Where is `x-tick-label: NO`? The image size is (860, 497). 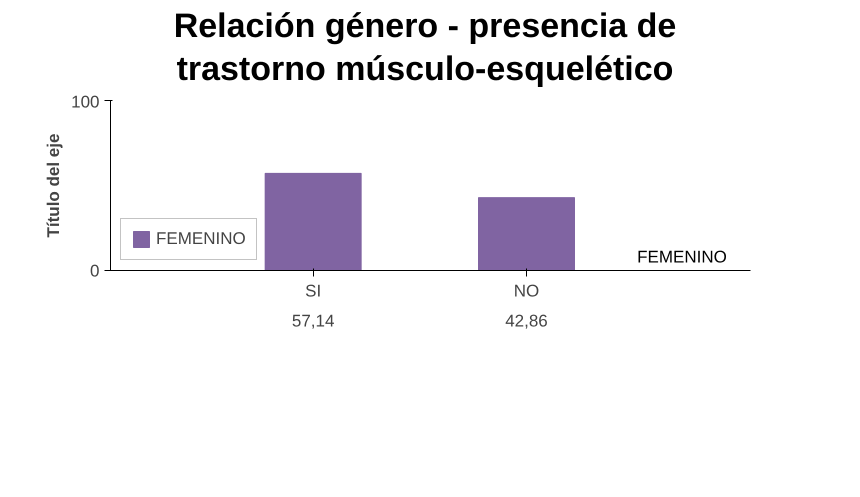 x-tick-label: NO is located at coordinates (527, 291).